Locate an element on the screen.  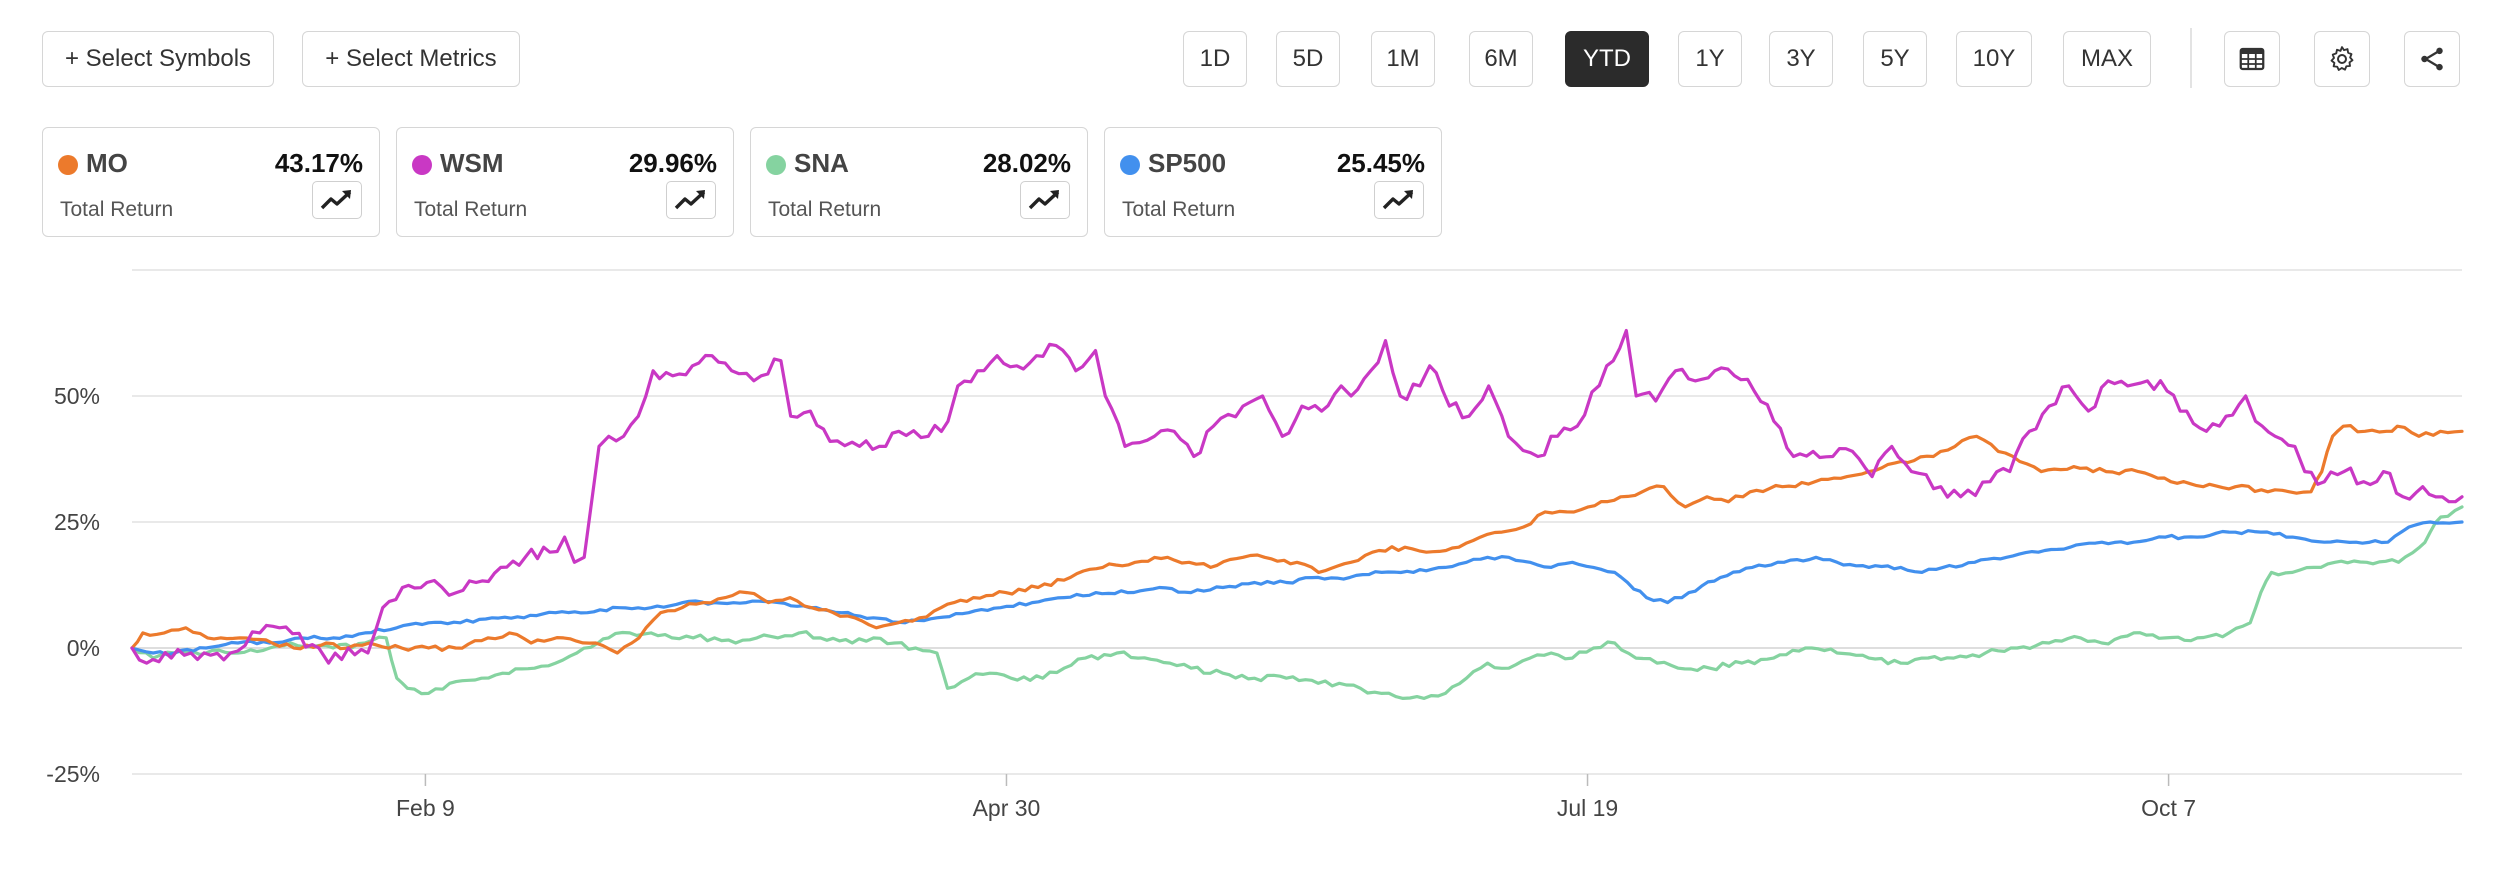
card-value: 25.45% is located at coordinates (1380, 163).